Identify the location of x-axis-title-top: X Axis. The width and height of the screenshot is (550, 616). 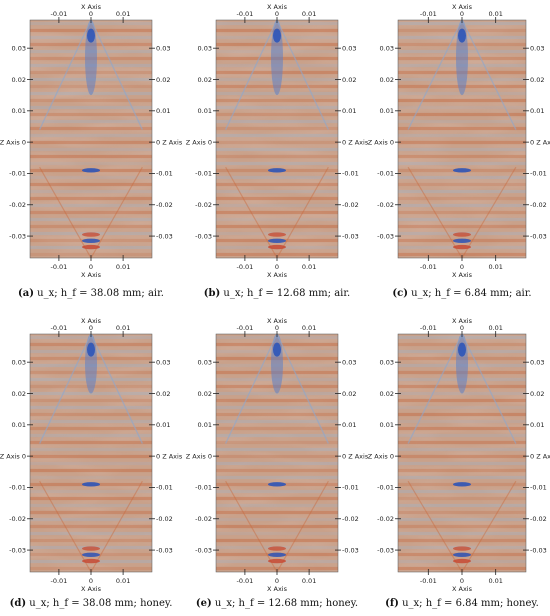
(277, 7).